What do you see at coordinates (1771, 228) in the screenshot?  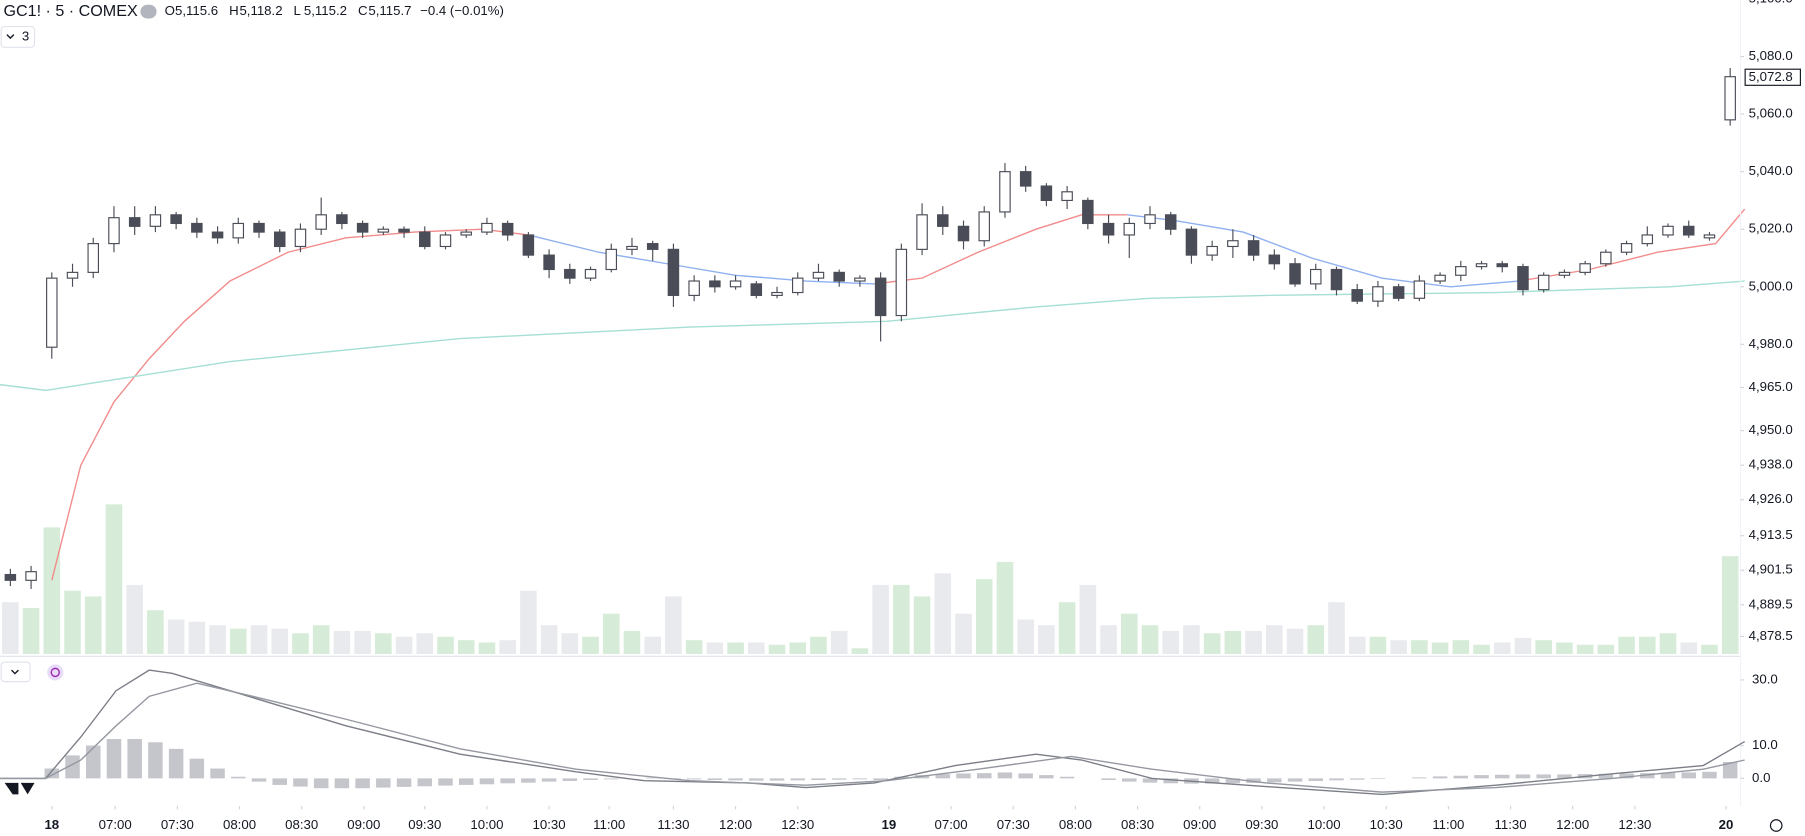 I see `y-tick-label: 5,020.0` at bounding box center [1771, 228].